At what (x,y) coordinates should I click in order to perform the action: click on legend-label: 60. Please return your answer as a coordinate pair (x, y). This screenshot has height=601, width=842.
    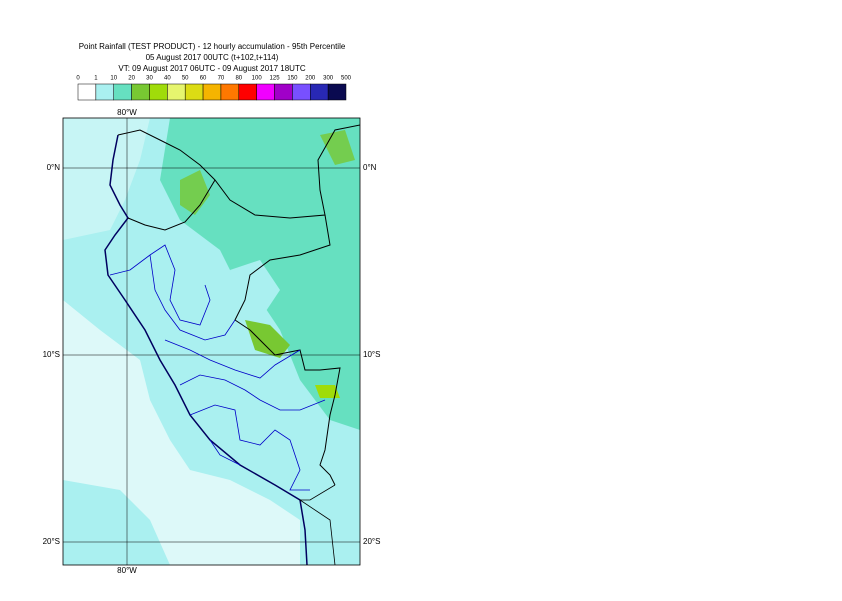
    Looking at the image, I should click on (203, 79).